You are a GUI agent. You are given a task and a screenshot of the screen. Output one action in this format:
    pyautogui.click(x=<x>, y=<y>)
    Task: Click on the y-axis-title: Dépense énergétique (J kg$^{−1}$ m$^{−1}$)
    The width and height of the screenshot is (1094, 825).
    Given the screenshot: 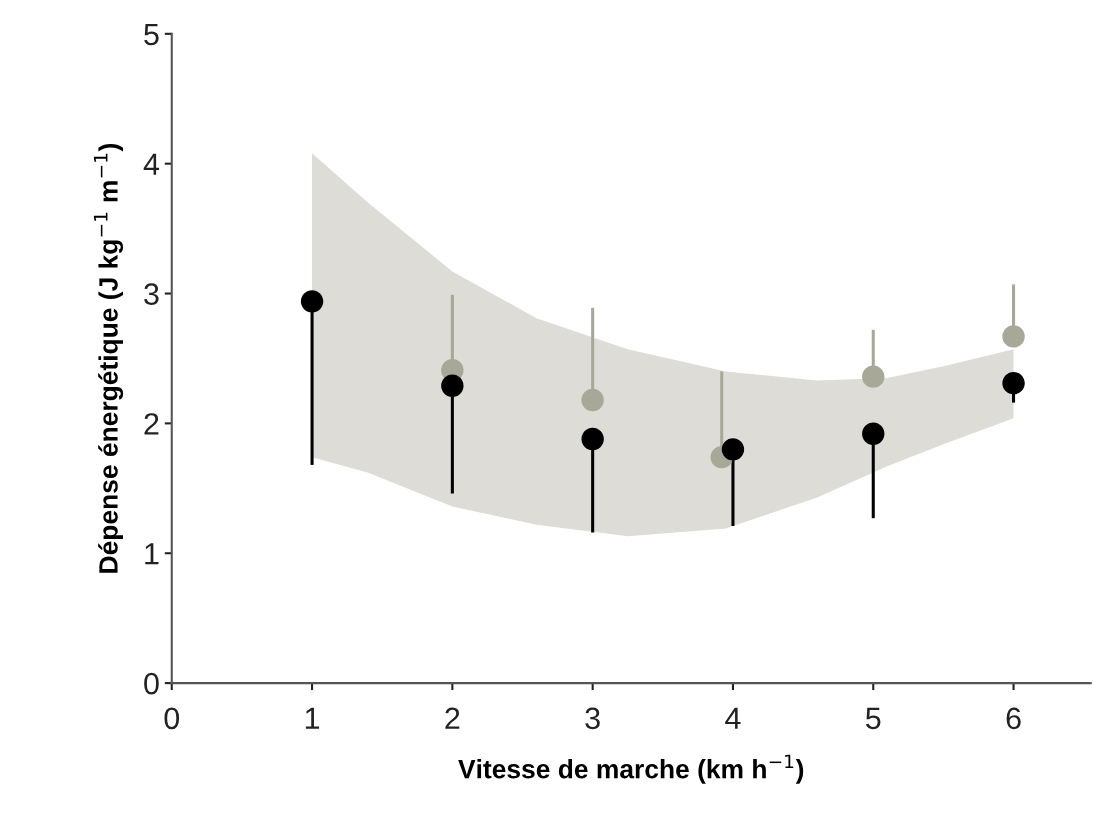 What is the action you would take?
    pyautogui.click(x=108, y=358)
    